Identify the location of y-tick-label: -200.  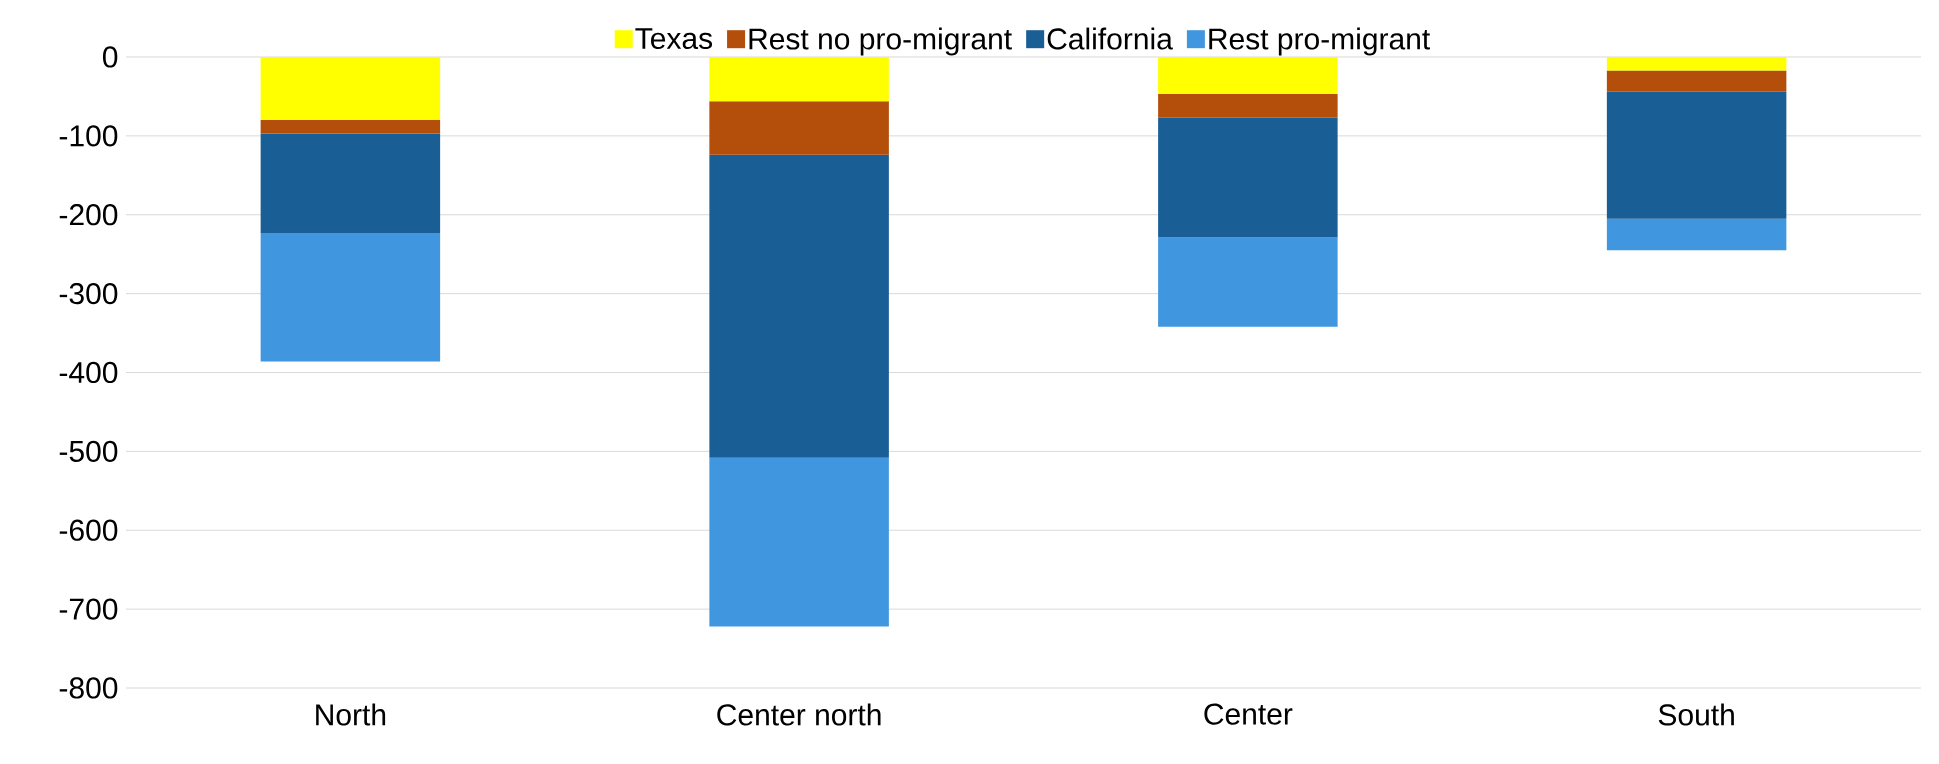
(88, 215).